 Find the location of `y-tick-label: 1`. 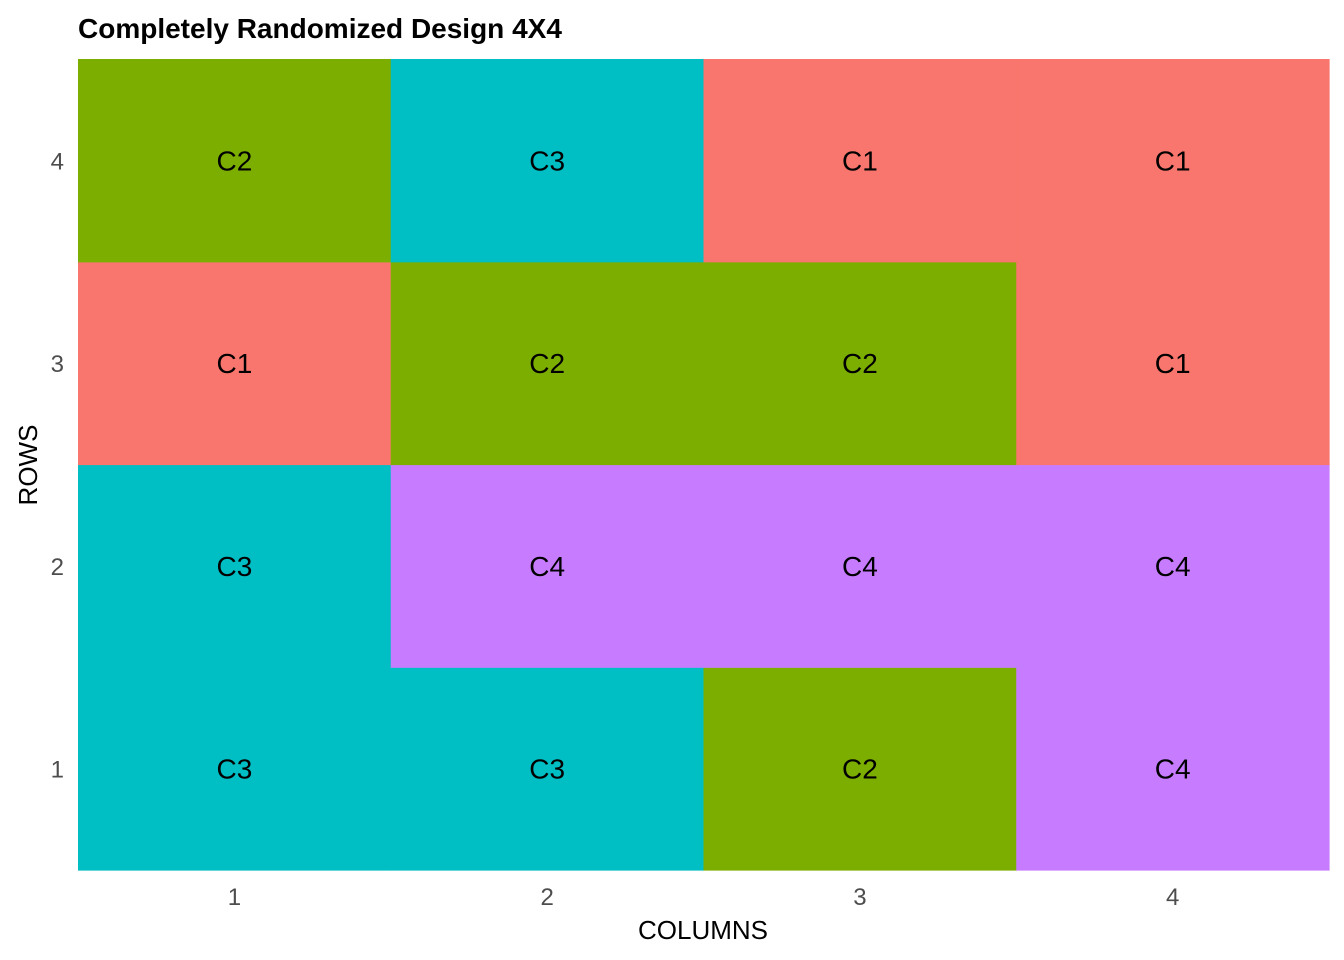

y-tick-label: 1 is located at coordinates (57, 770).